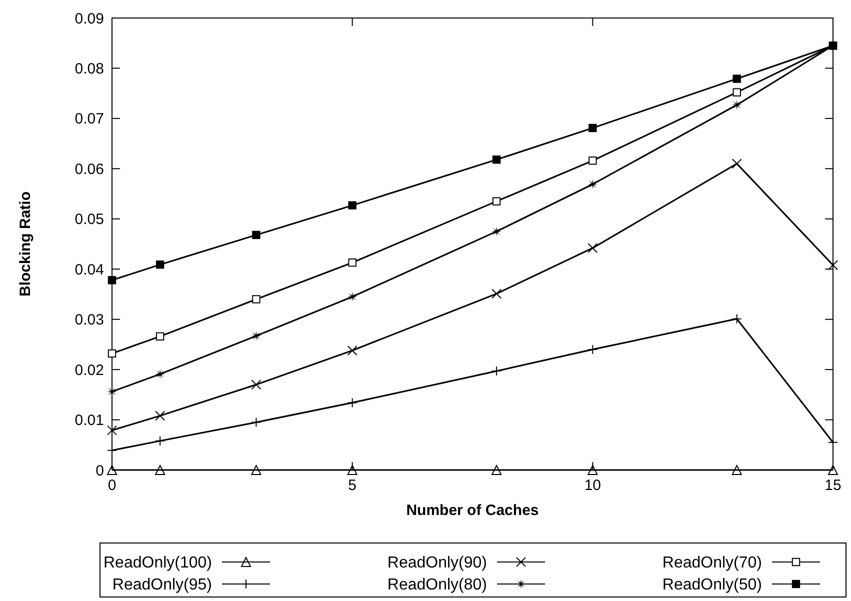  What do you see at coordinates (833, 485) in the screenshot?
I see `x-tick-label: 15` at bounding box center [833, 485].